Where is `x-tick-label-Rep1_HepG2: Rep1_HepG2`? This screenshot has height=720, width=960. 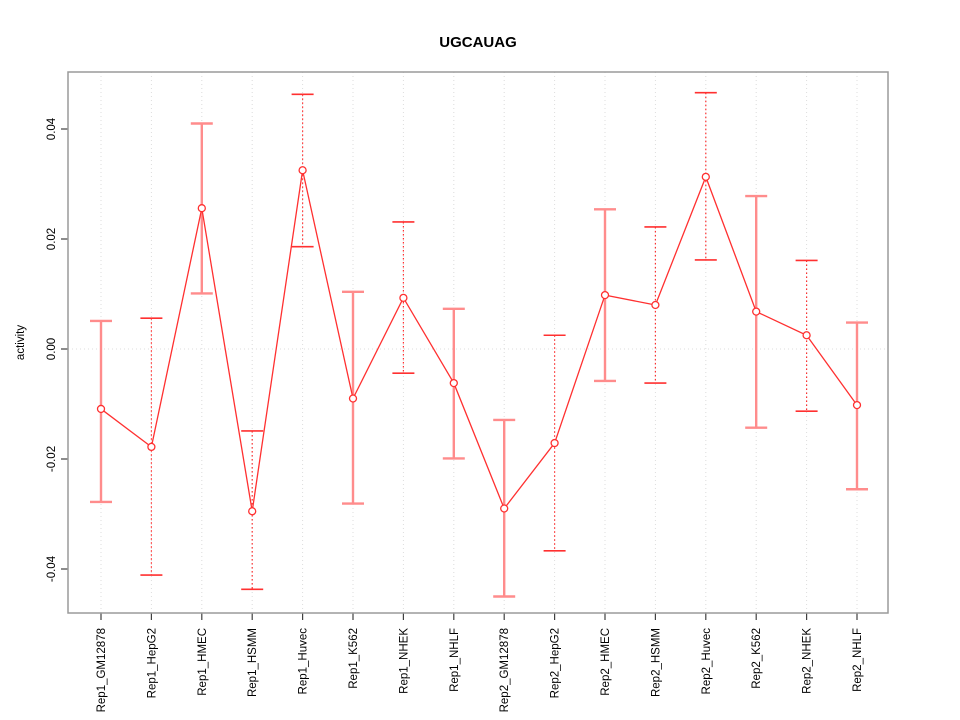
x-tick-label-Rep1_HepG2: Rep1_HepG2 is located at coordinates (152, 663).